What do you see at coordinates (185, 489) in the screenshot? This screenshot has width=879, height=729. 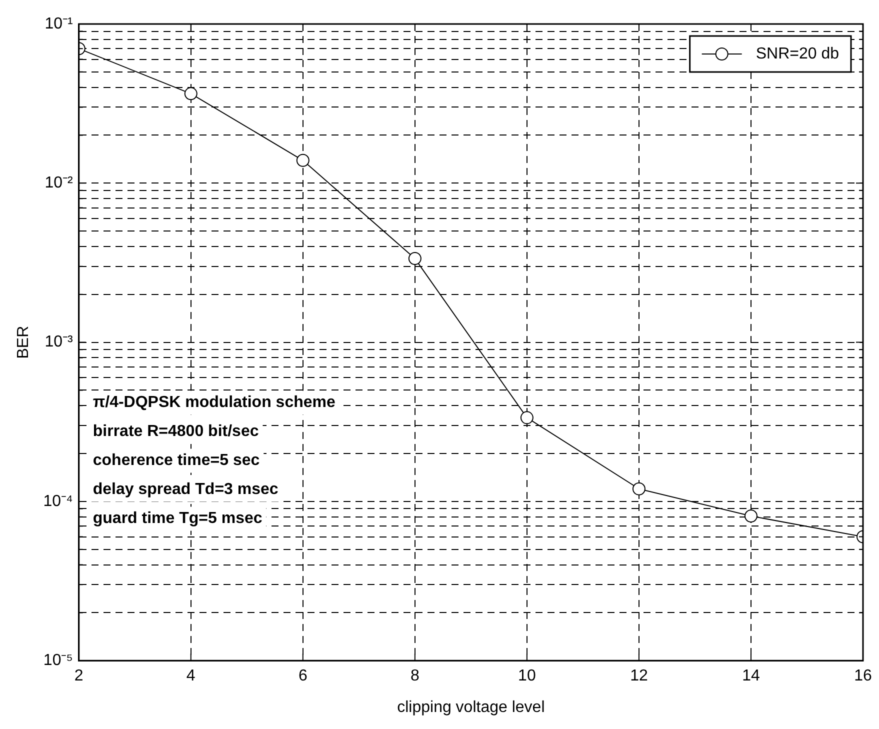 I see `annotation: delay spread Td=3 msec` at bounding box center [185, 489].